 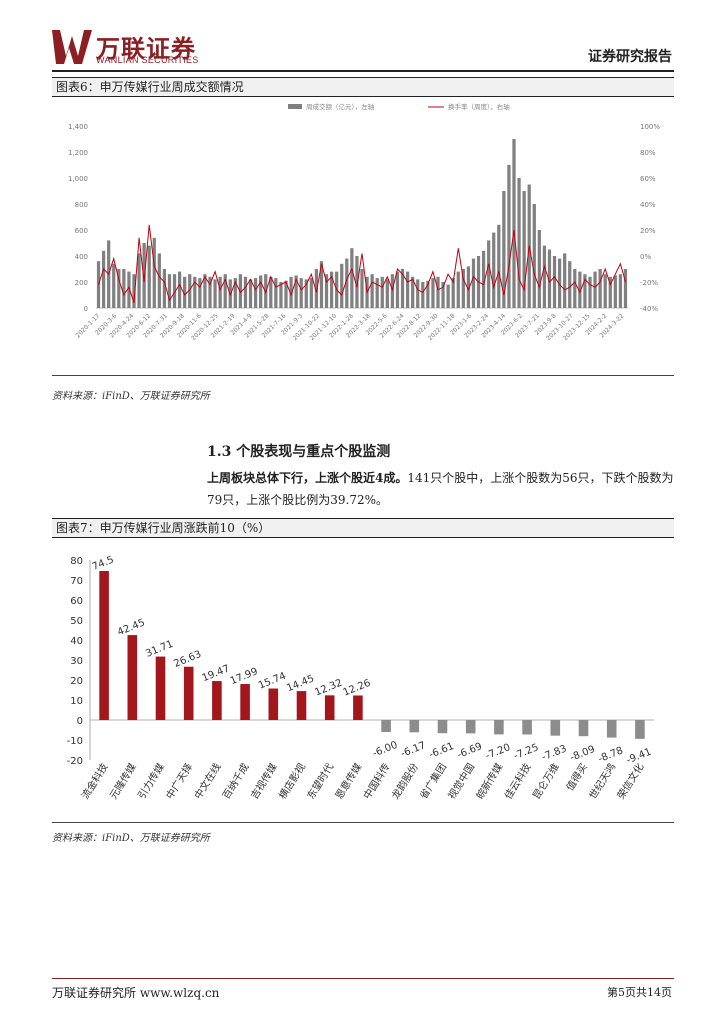 What do you see at coordinates (399, 106) in the screenshot?
I see `chart6-legend: 周成交额（亿元），左轴 换手率（周度），右轴` at bounding box center [399, 106].